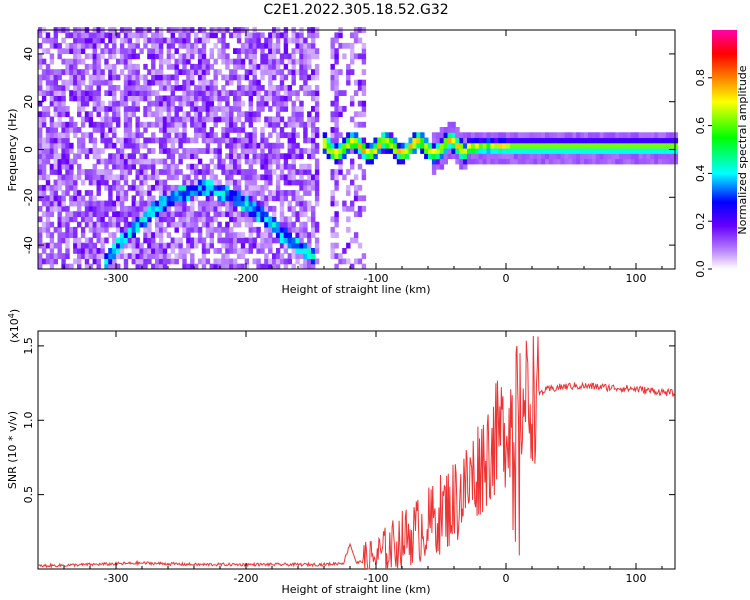 The height and width of the screenshot is (600, 750). Describe the element at coordinates (28, 54) in the screenshot. I see `y-tick-label: 40` at that location.